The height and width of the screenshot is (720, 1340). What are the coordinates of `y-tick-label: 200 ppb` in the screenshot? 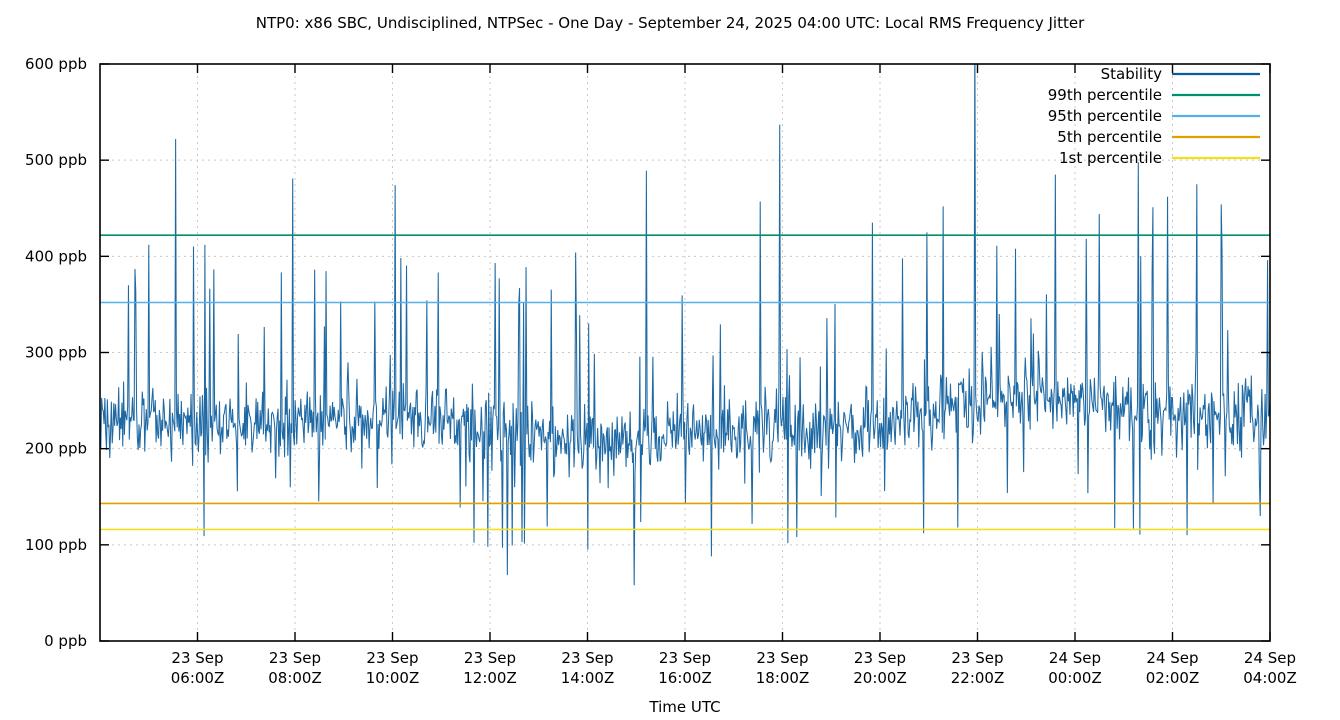 It's located at (56, 449).